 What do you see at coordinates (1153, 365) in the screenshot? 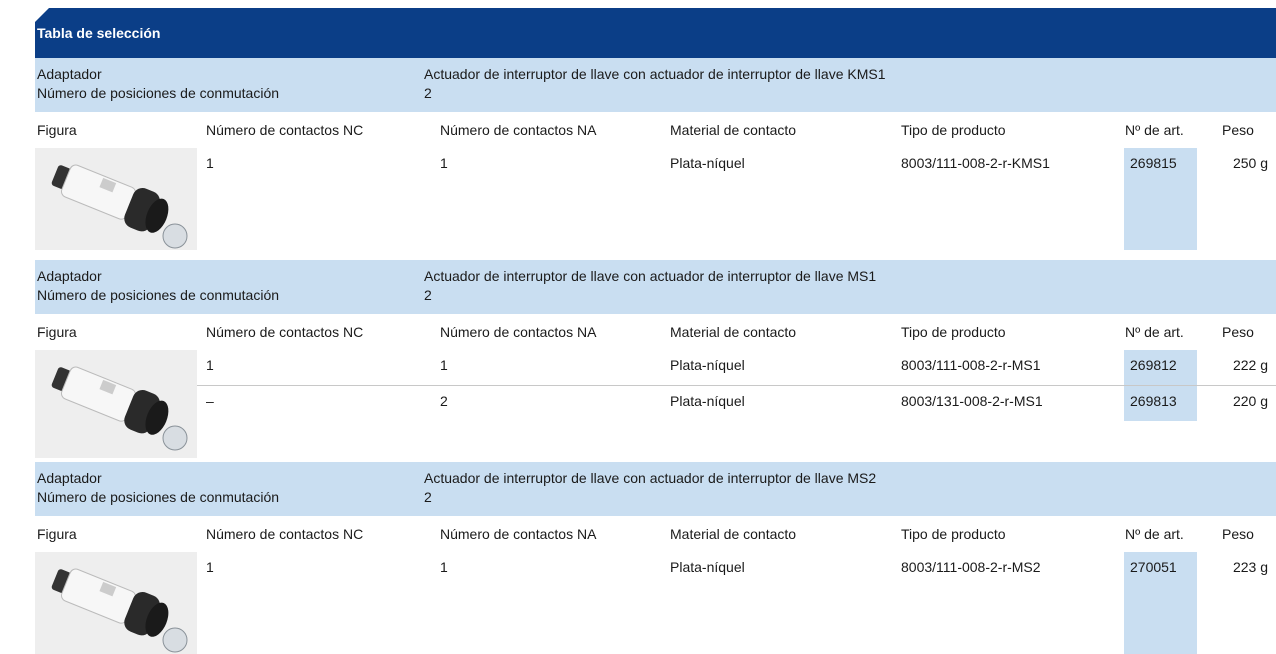
I see `cell: 269812` at bounding box center [1153, 365].